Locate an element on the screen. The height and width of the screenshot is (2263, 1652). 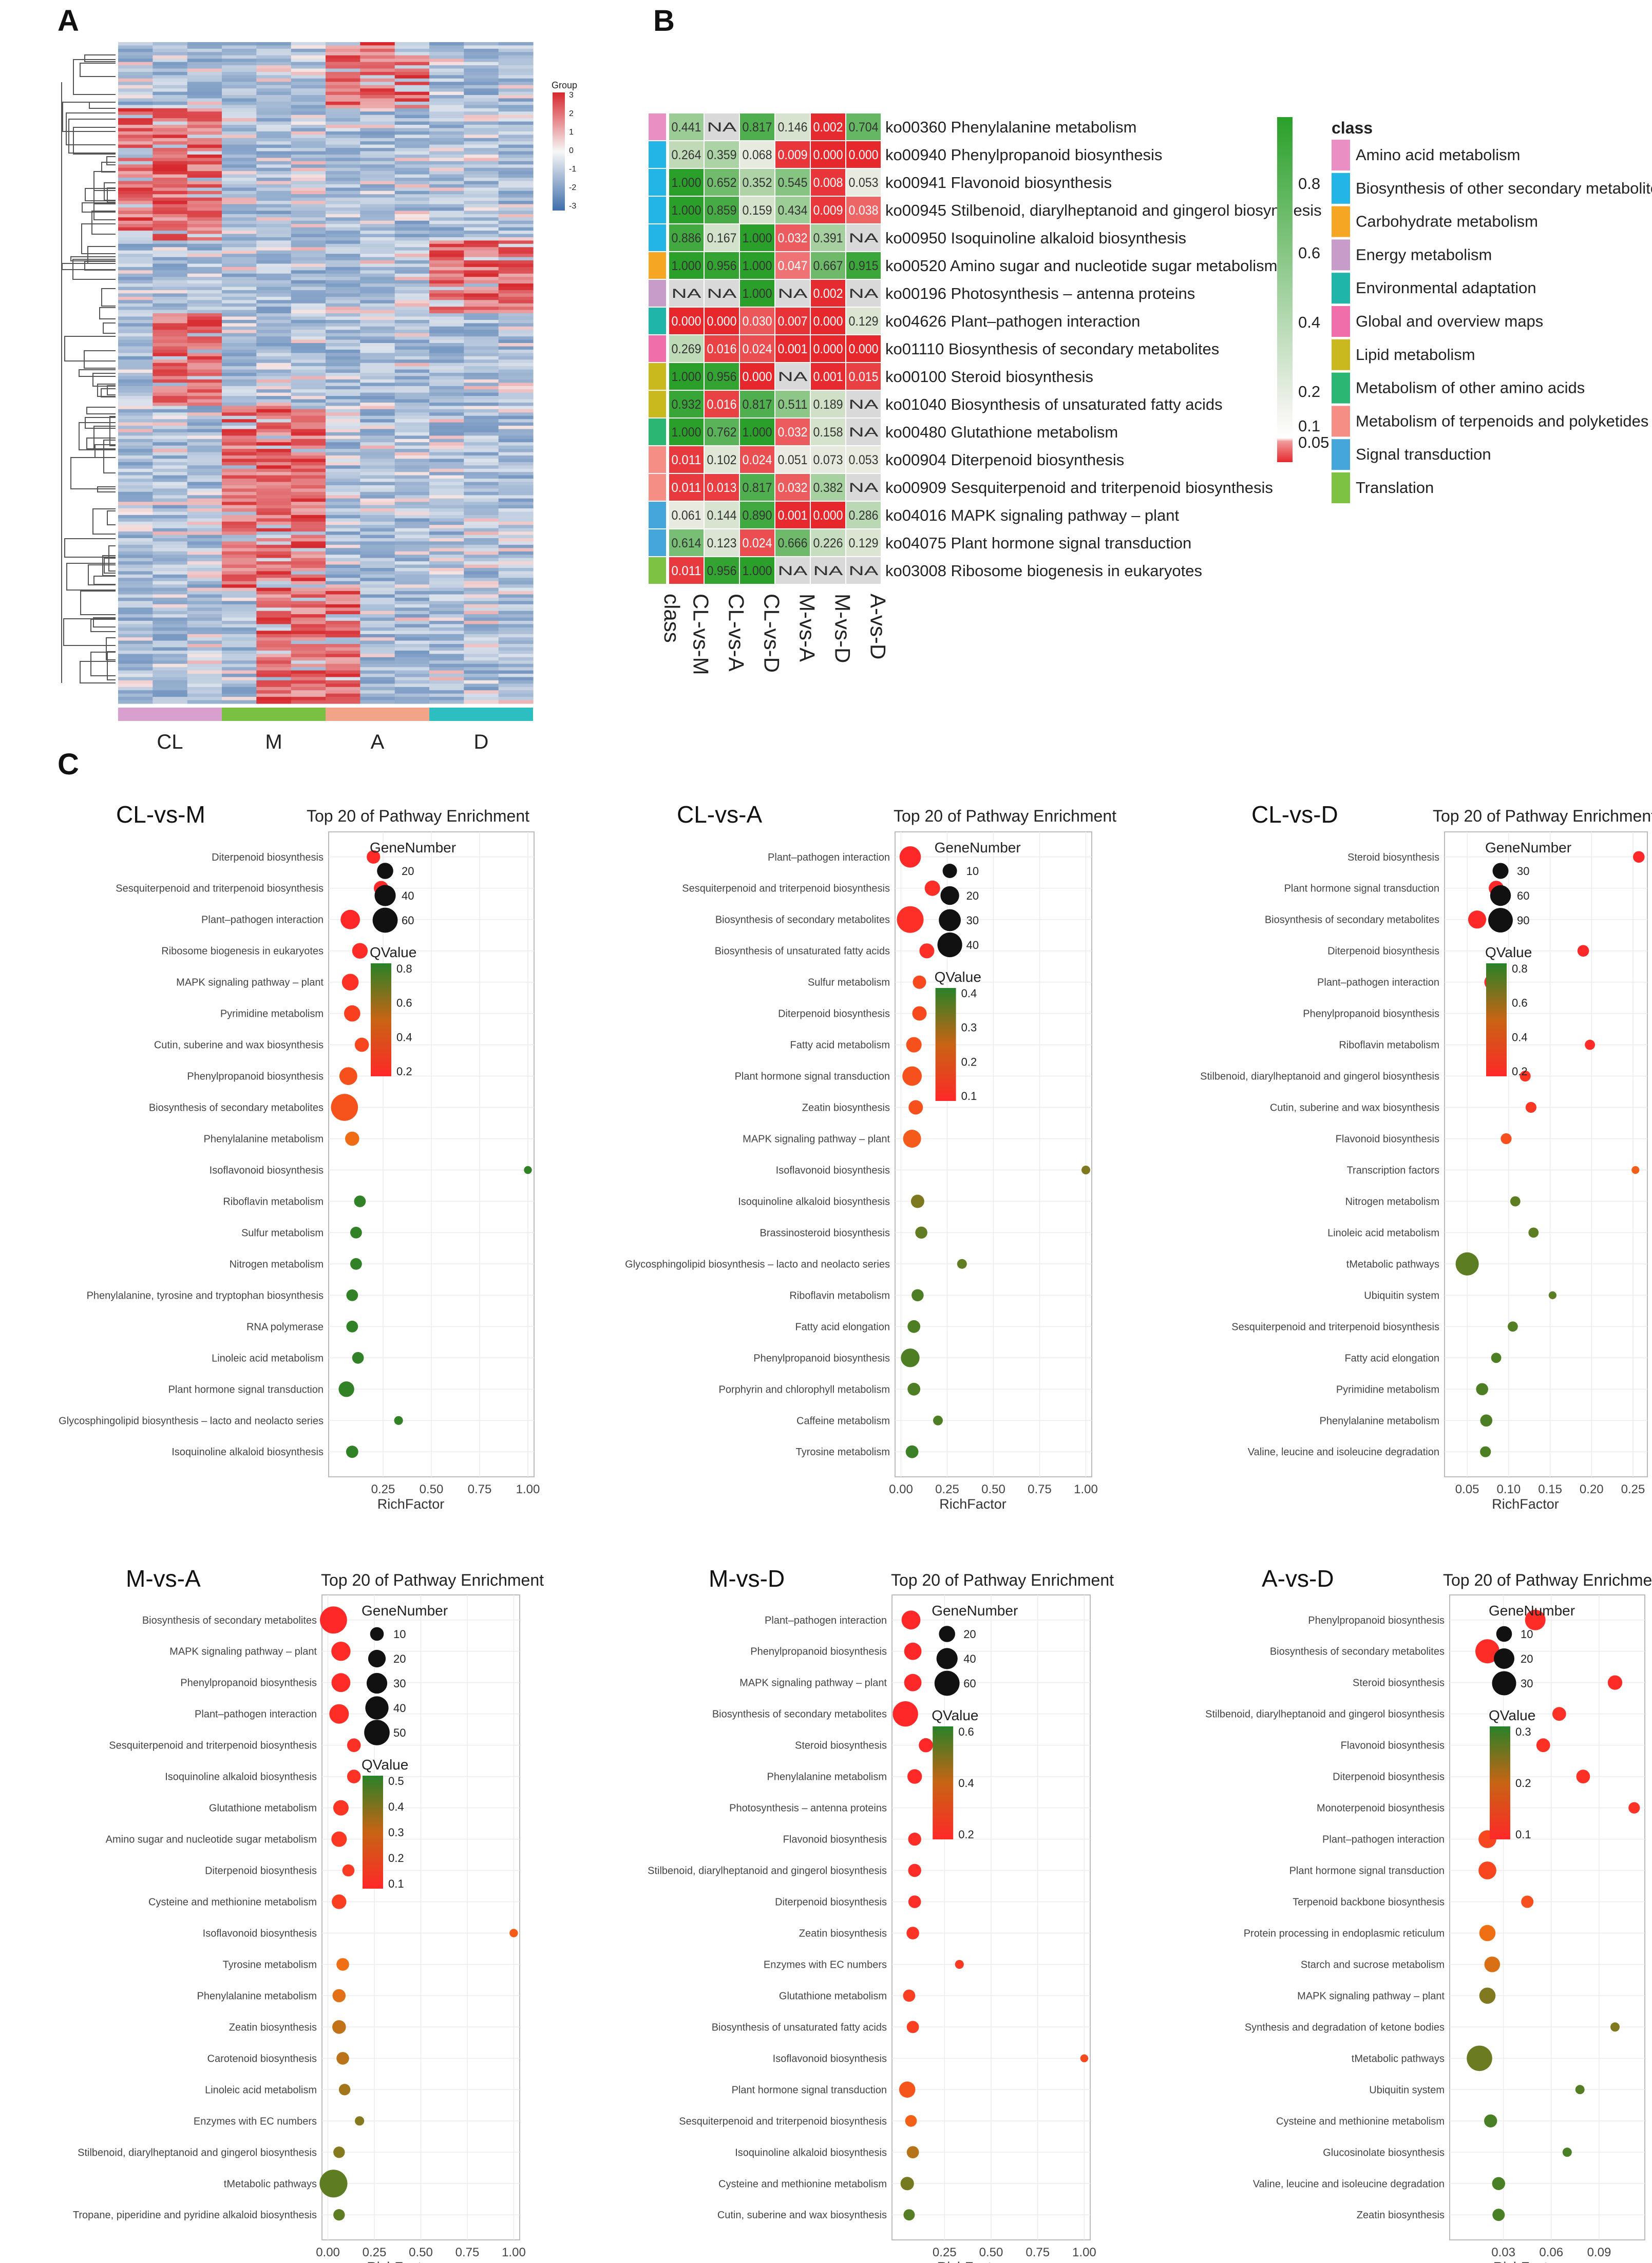
qvalue-title: QValue is located at coordinates (385, 1765).